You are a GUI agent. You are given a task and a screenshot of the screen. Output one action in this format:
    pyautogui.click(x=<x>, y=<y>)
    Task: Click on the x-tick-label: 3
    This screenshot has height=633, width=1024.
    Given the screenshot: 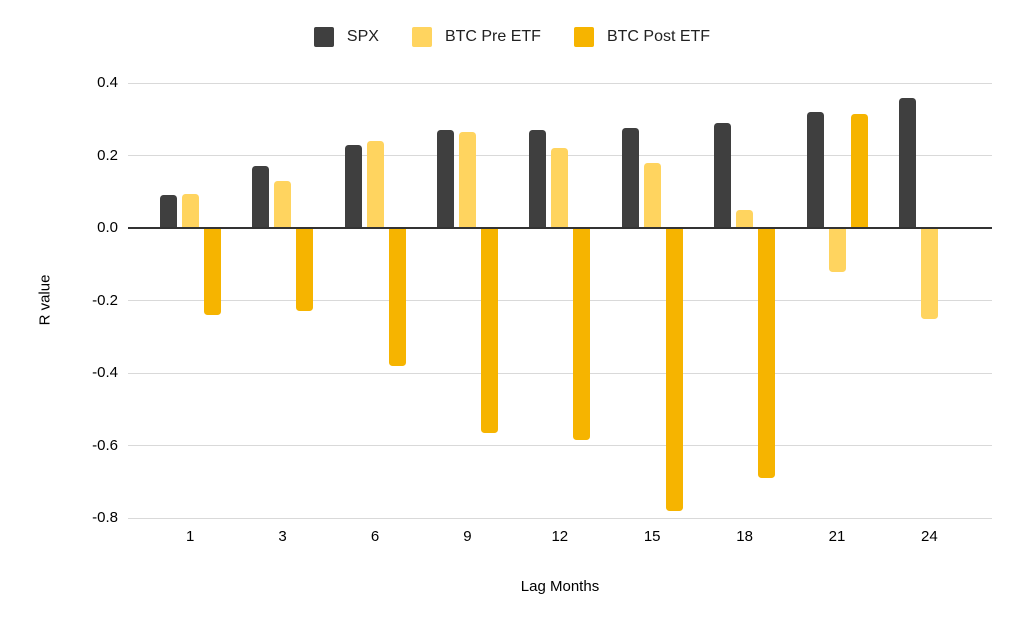 What is the action you would take?
    pyautogui.click(x=282, y=536)
    